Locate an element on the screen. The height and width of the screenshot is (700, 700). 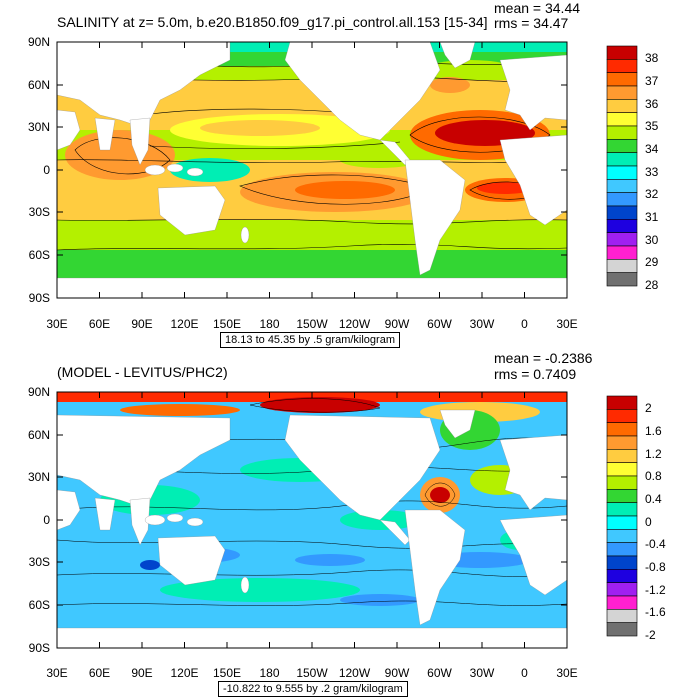
colorbar-label: 29 is located at coordinates (652, 262).